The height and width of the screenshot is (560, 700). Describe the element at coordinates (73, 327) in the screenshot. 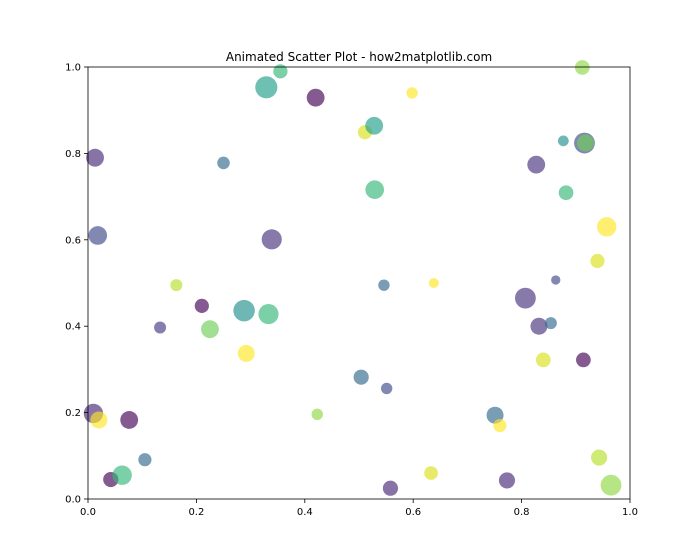

I see `y-tick-label: 0.4` at that location.